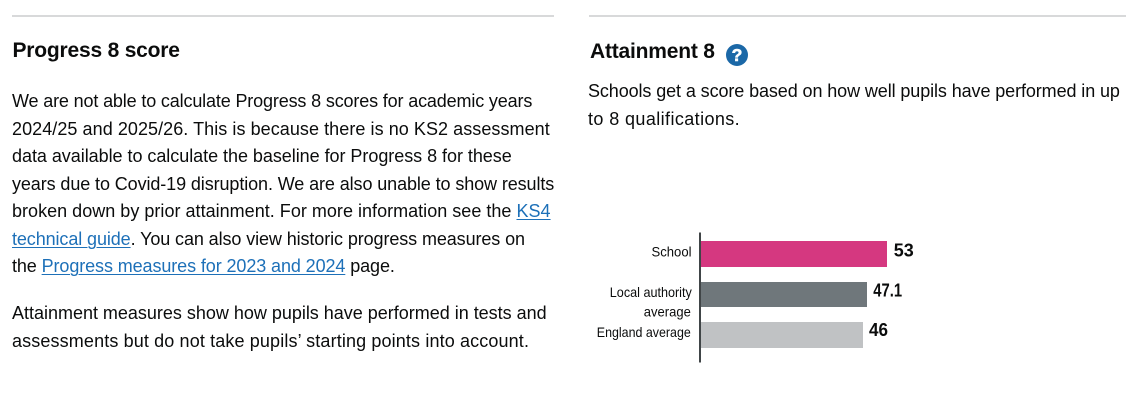 The height and width of the screenshot is (420, 1126). Describe the element at coordinates (672, 251) in the screenshot. I see `svg-text: School` at that location.